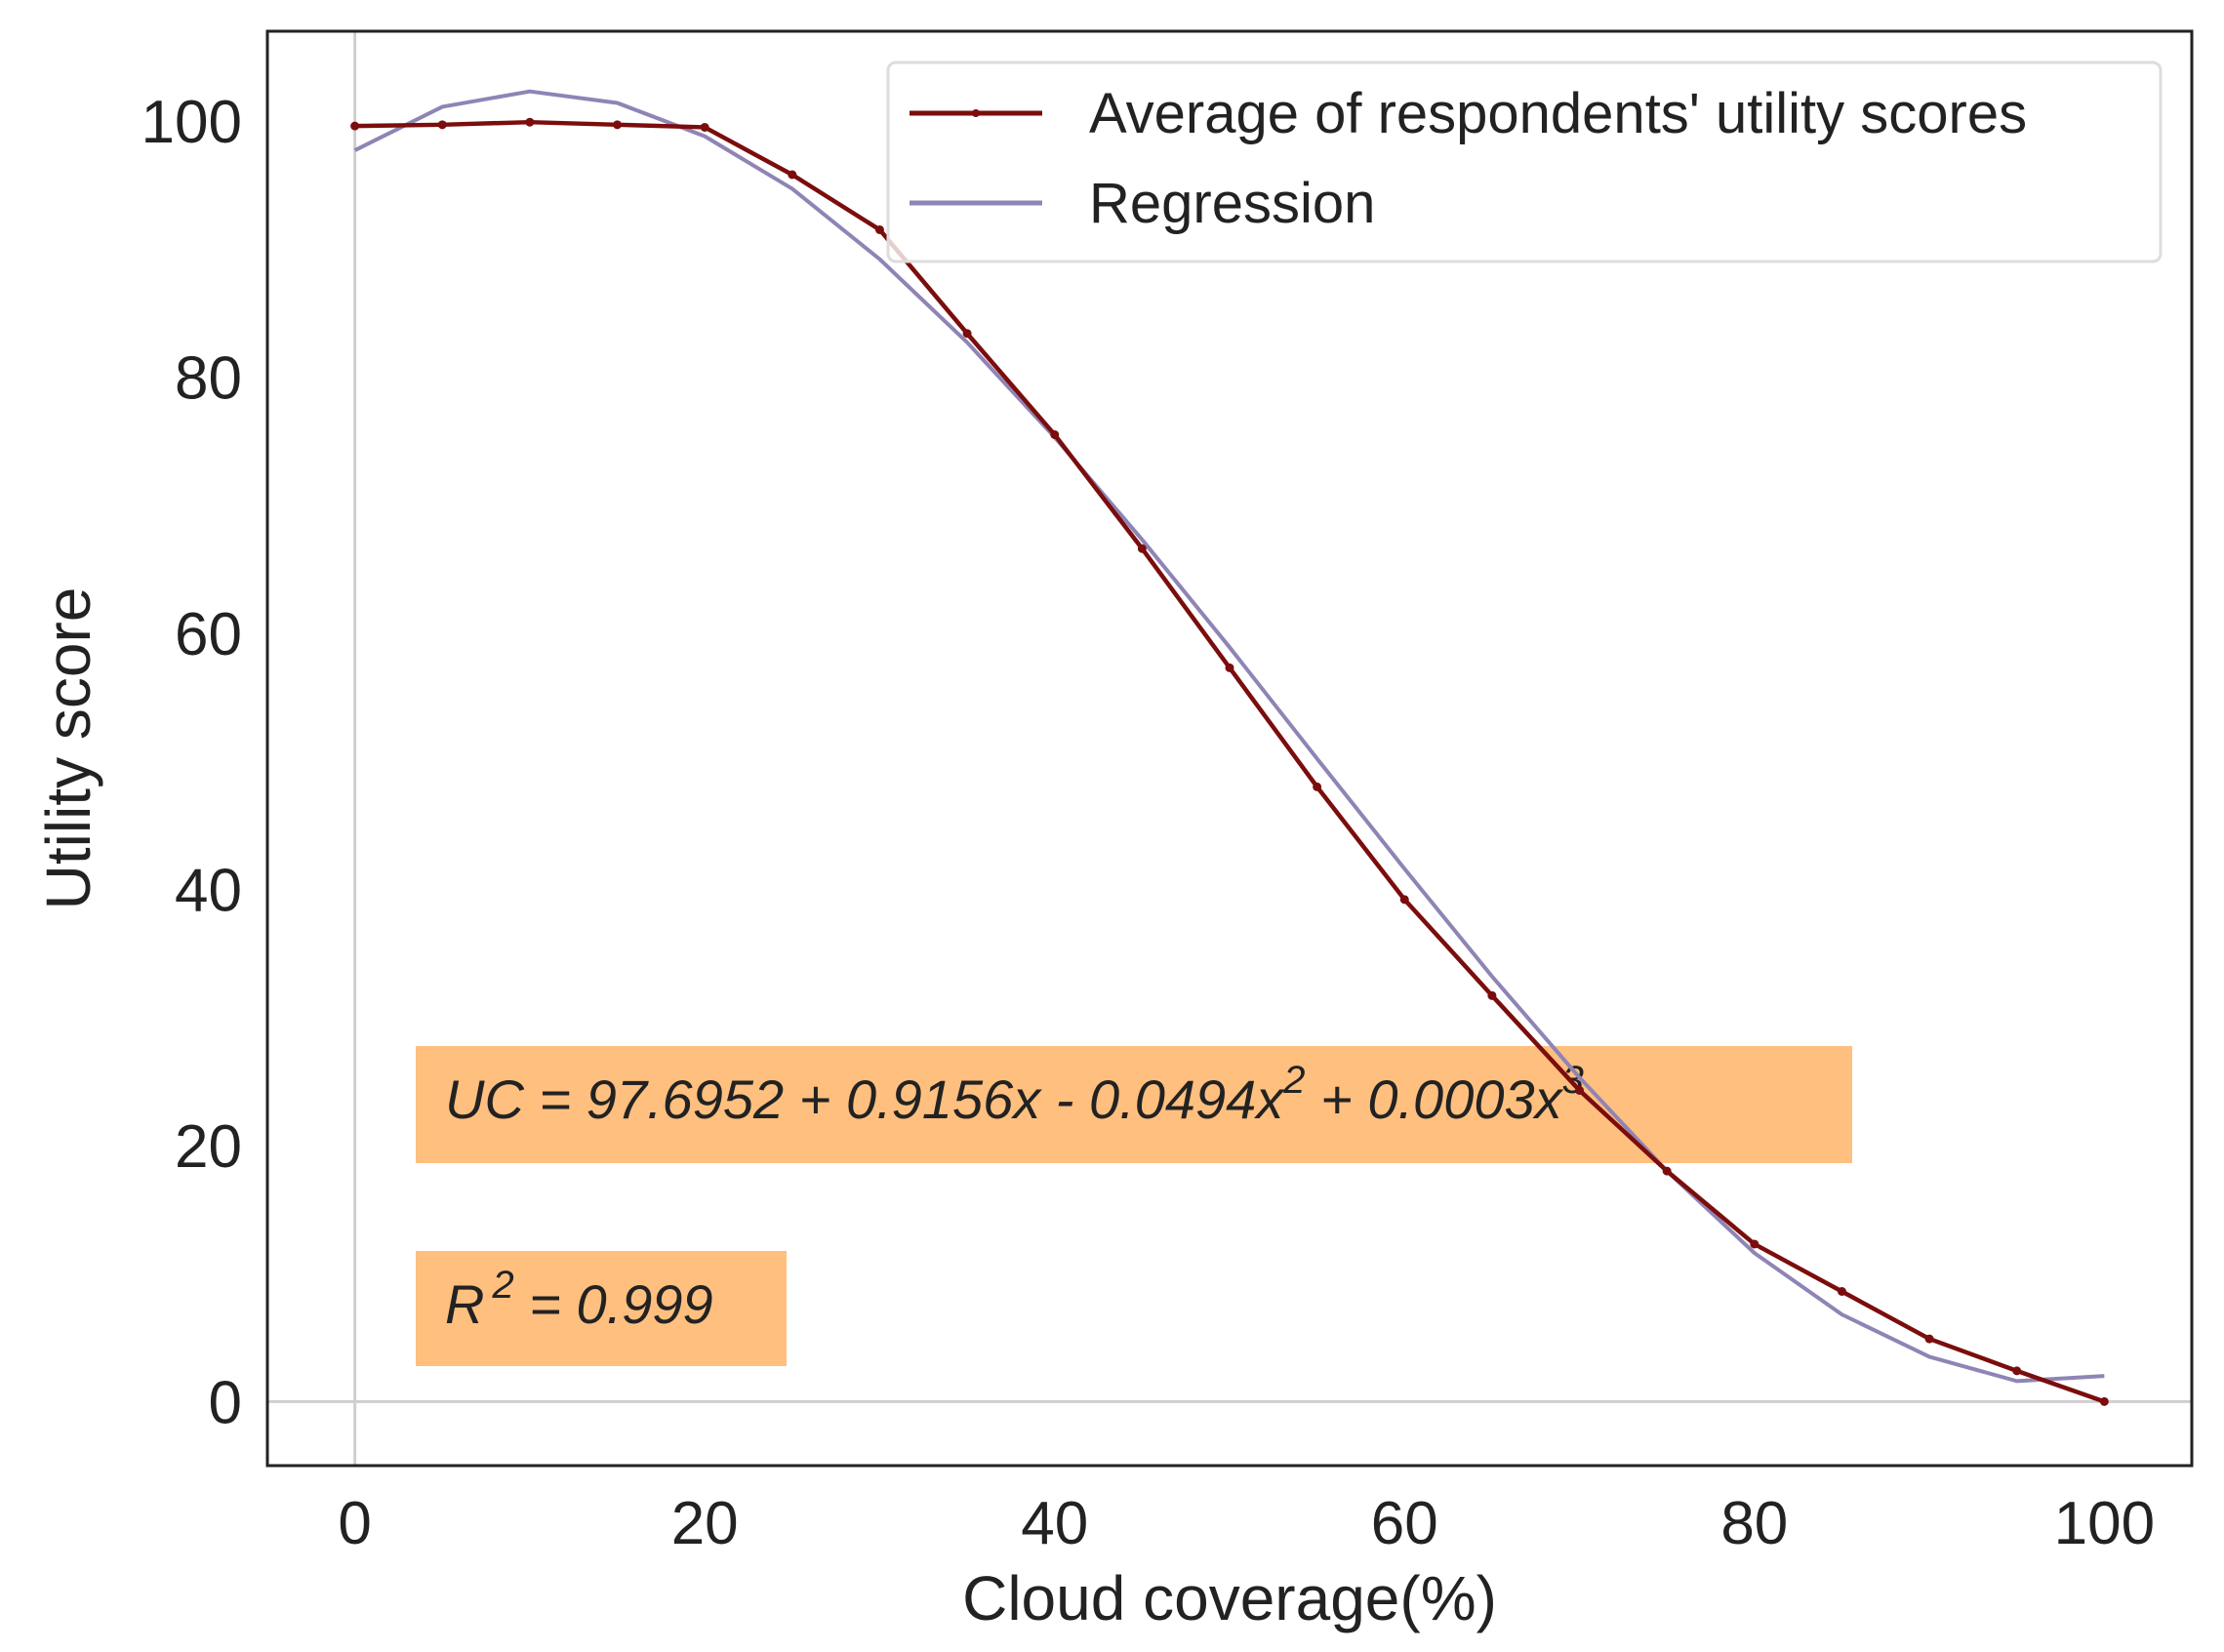  Describe the element at coordinates (613, 1304) in the screenshot. I see `r-squared-suffix: = 0.999` at that location.